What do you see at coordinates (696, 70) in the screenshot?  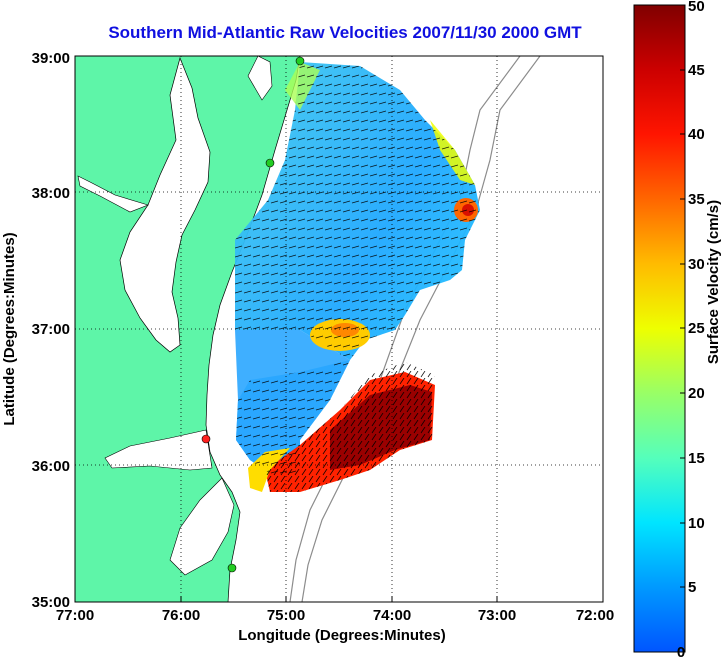 I see `colorbar-tick-label: 45` at bounding box center [696, 70].